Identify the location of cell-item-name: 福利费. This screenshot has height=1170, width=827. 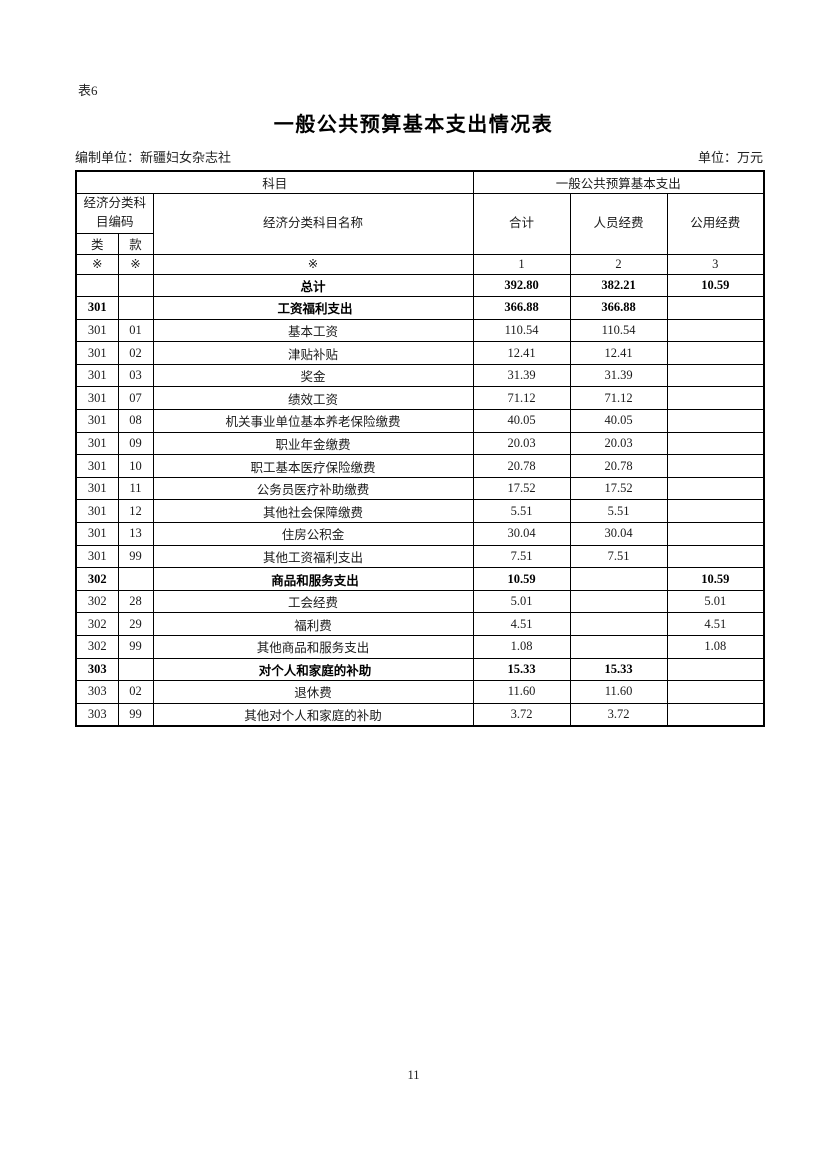
(313, 624).